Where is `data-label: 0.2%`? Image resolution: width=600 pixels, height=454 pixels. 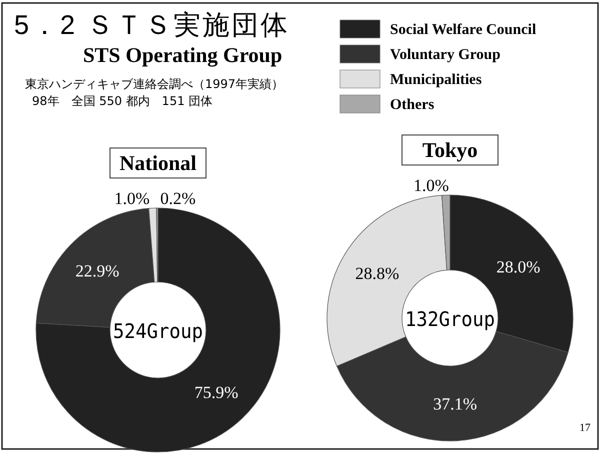 data-label: 0.2% is located at coordinates (178, 198).